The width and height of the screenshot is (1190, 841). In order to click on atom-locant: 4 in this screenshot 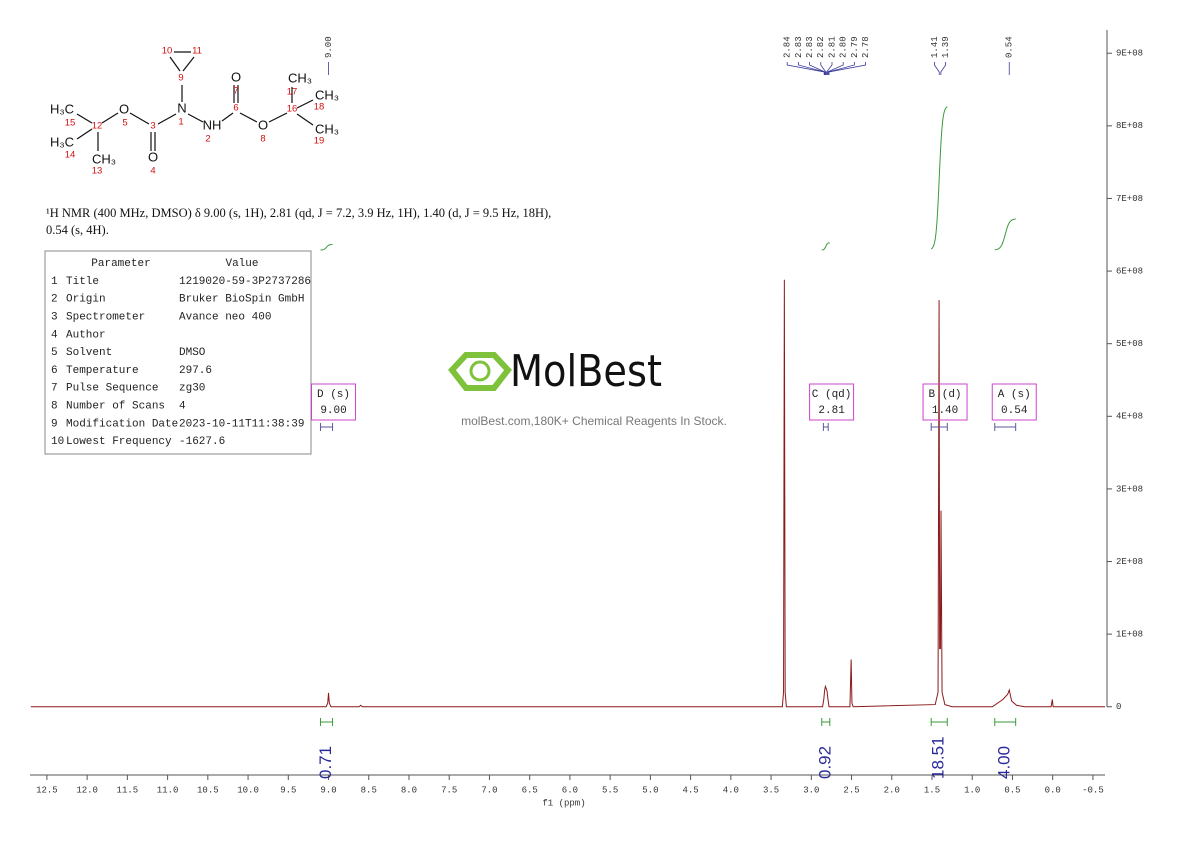, I will do `click(152, 171)`.